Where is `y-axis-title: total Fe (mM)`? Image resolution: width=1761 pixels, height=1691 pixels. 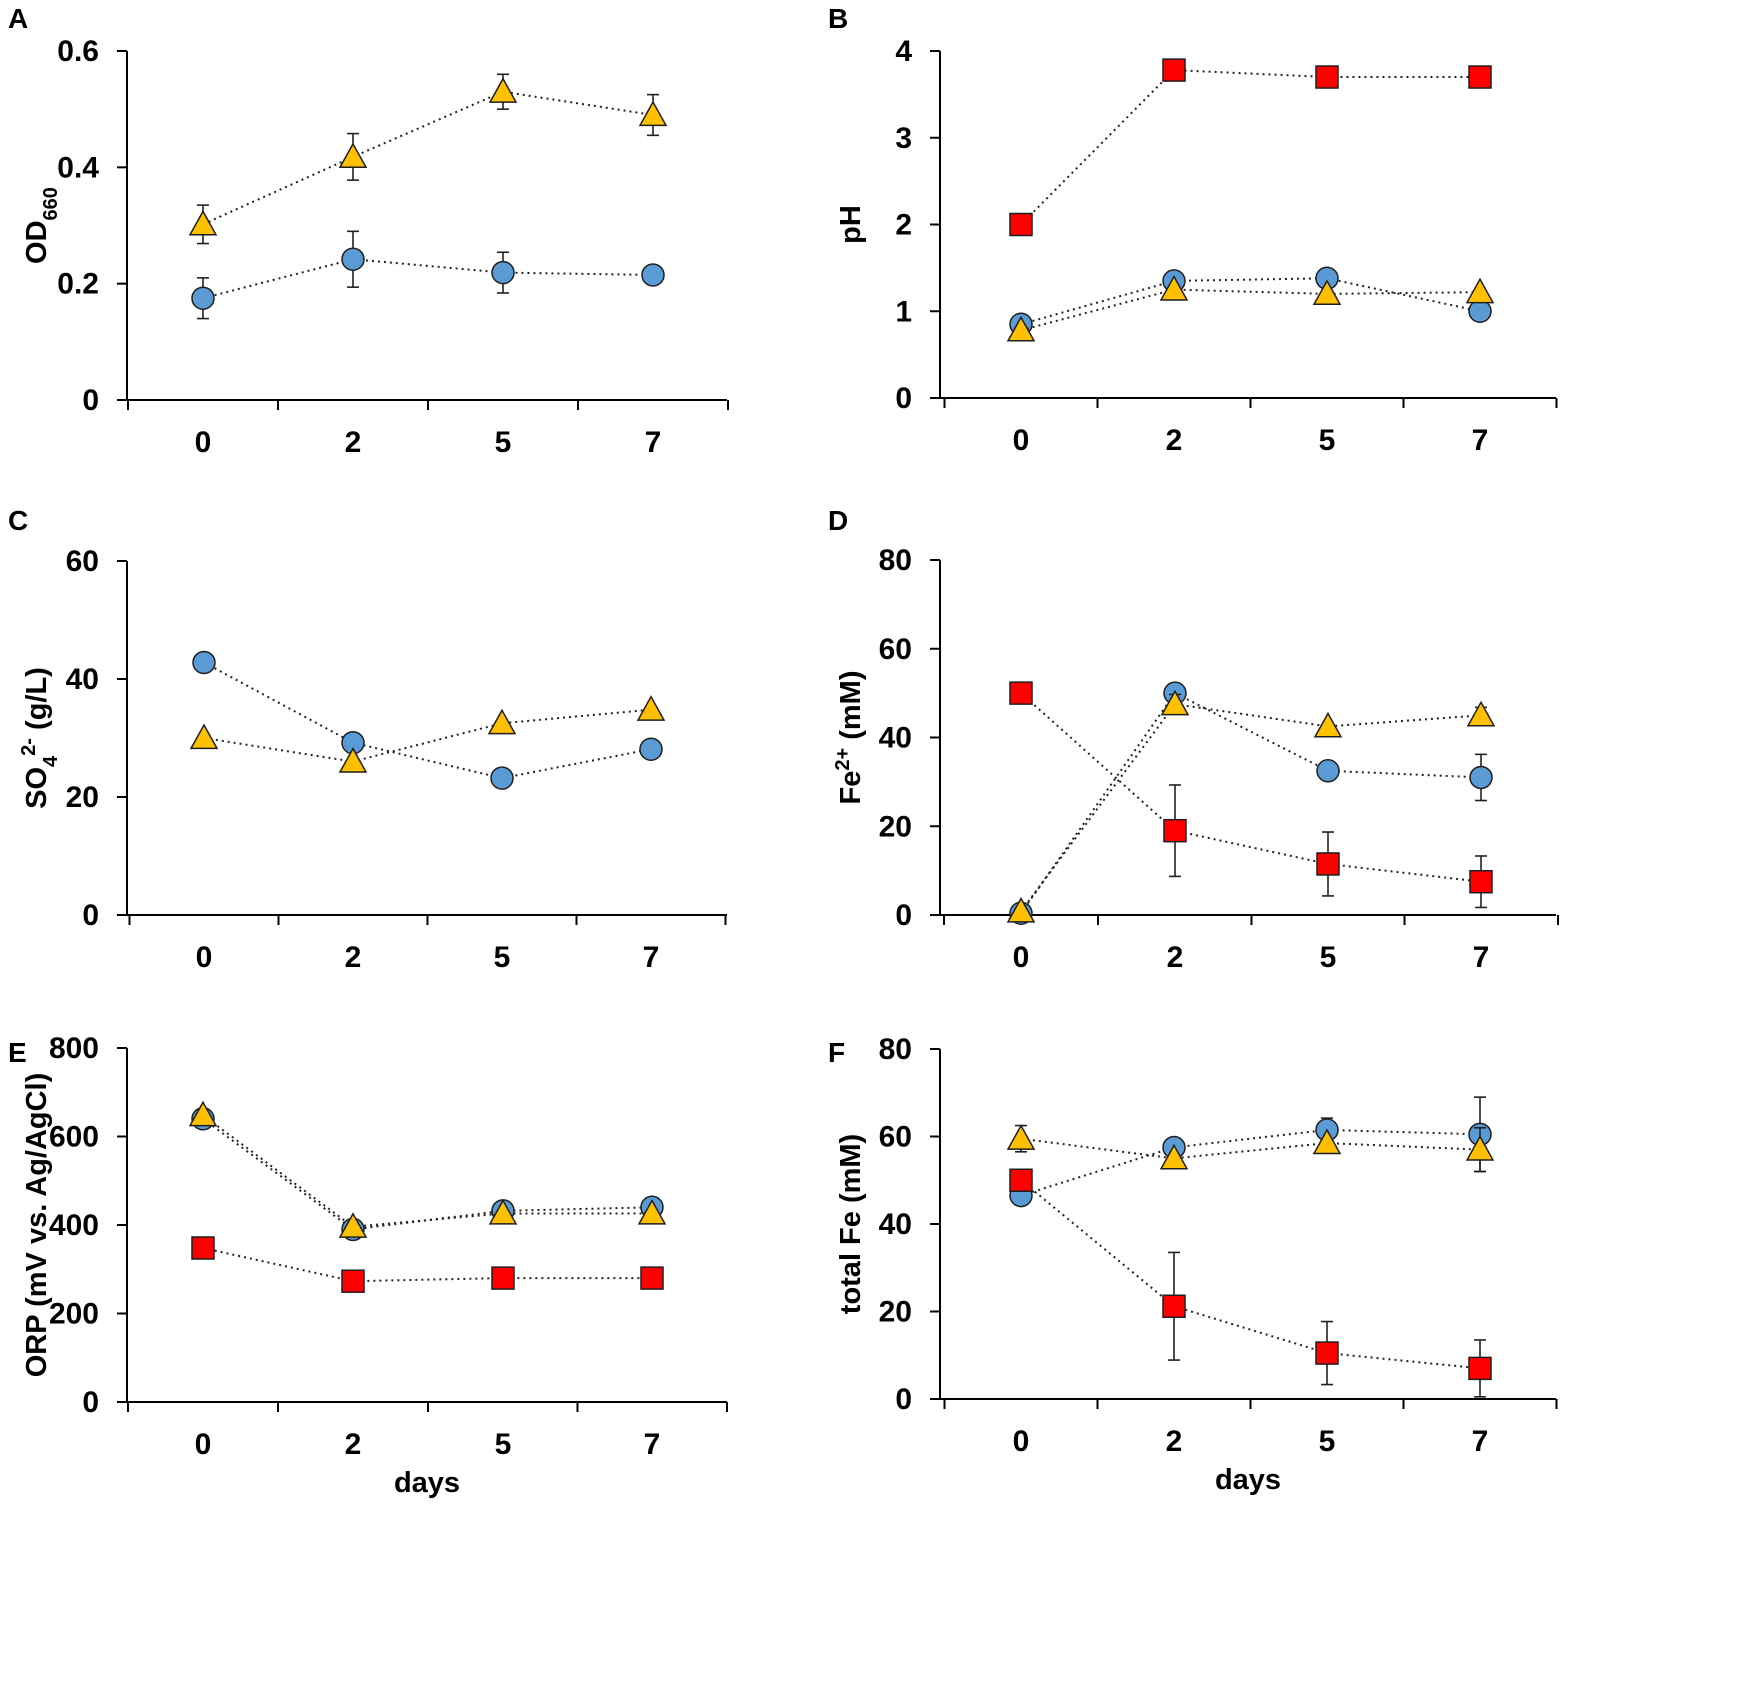 y-axis-title: total Fe (mM) is located at coordinates (851, 1224).